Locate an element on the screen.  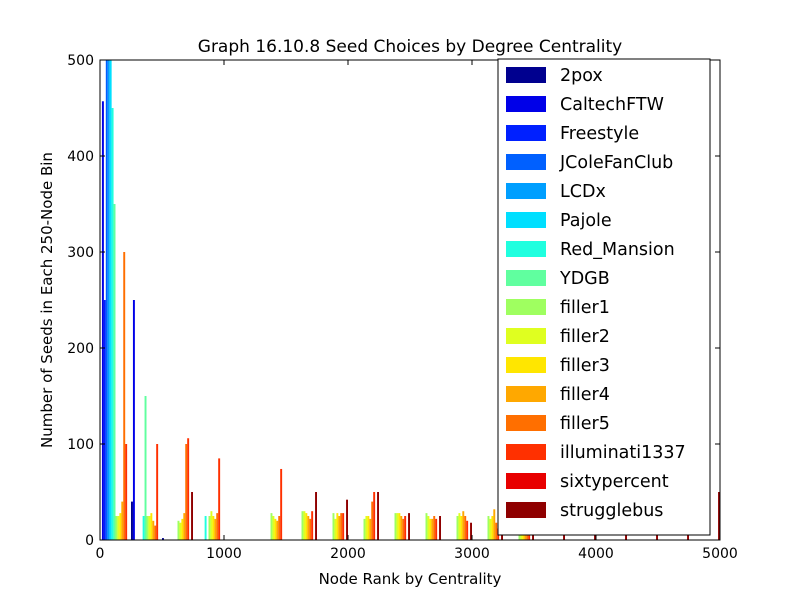
legend-label-jcolefanclub: JColeFanClub is located at coordinates (616, 163).